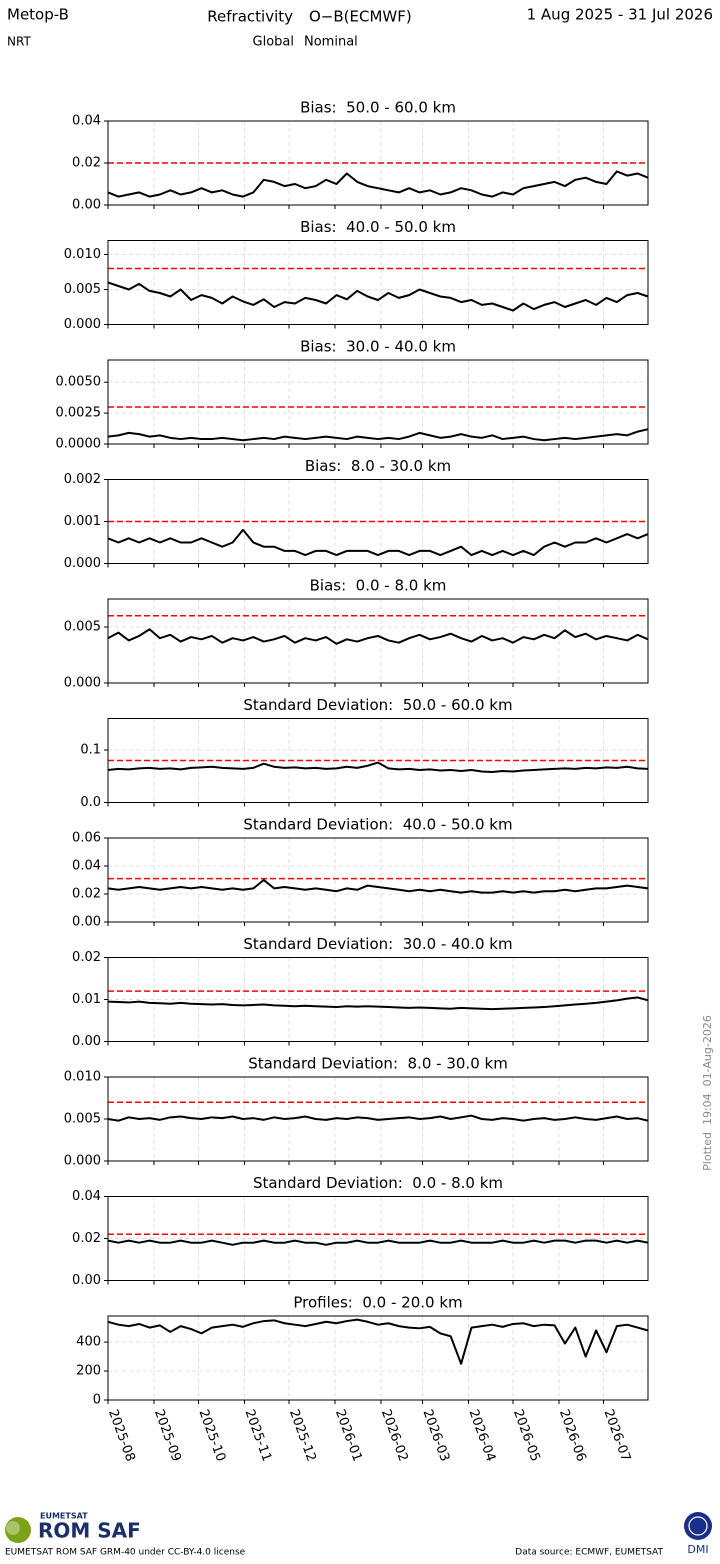 The image size is (720, 1564). What do you see at coordinates (377, 1303) in the screenshot?
I see `panel-title: Profiles: 0.0 - 20.0 km` at bounding box center [377, 1303].